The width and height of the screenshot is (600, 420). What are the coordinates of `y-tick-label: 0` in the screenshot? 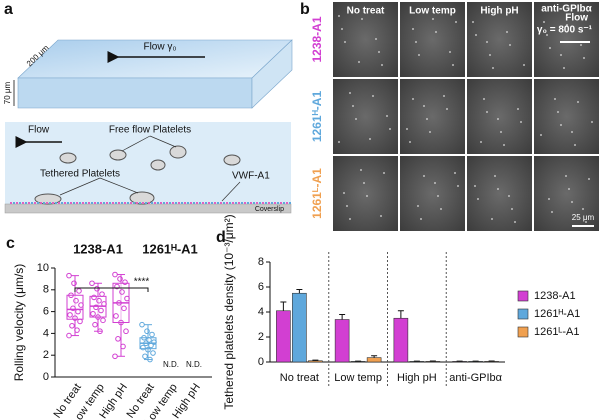 It's located at (46, 377).